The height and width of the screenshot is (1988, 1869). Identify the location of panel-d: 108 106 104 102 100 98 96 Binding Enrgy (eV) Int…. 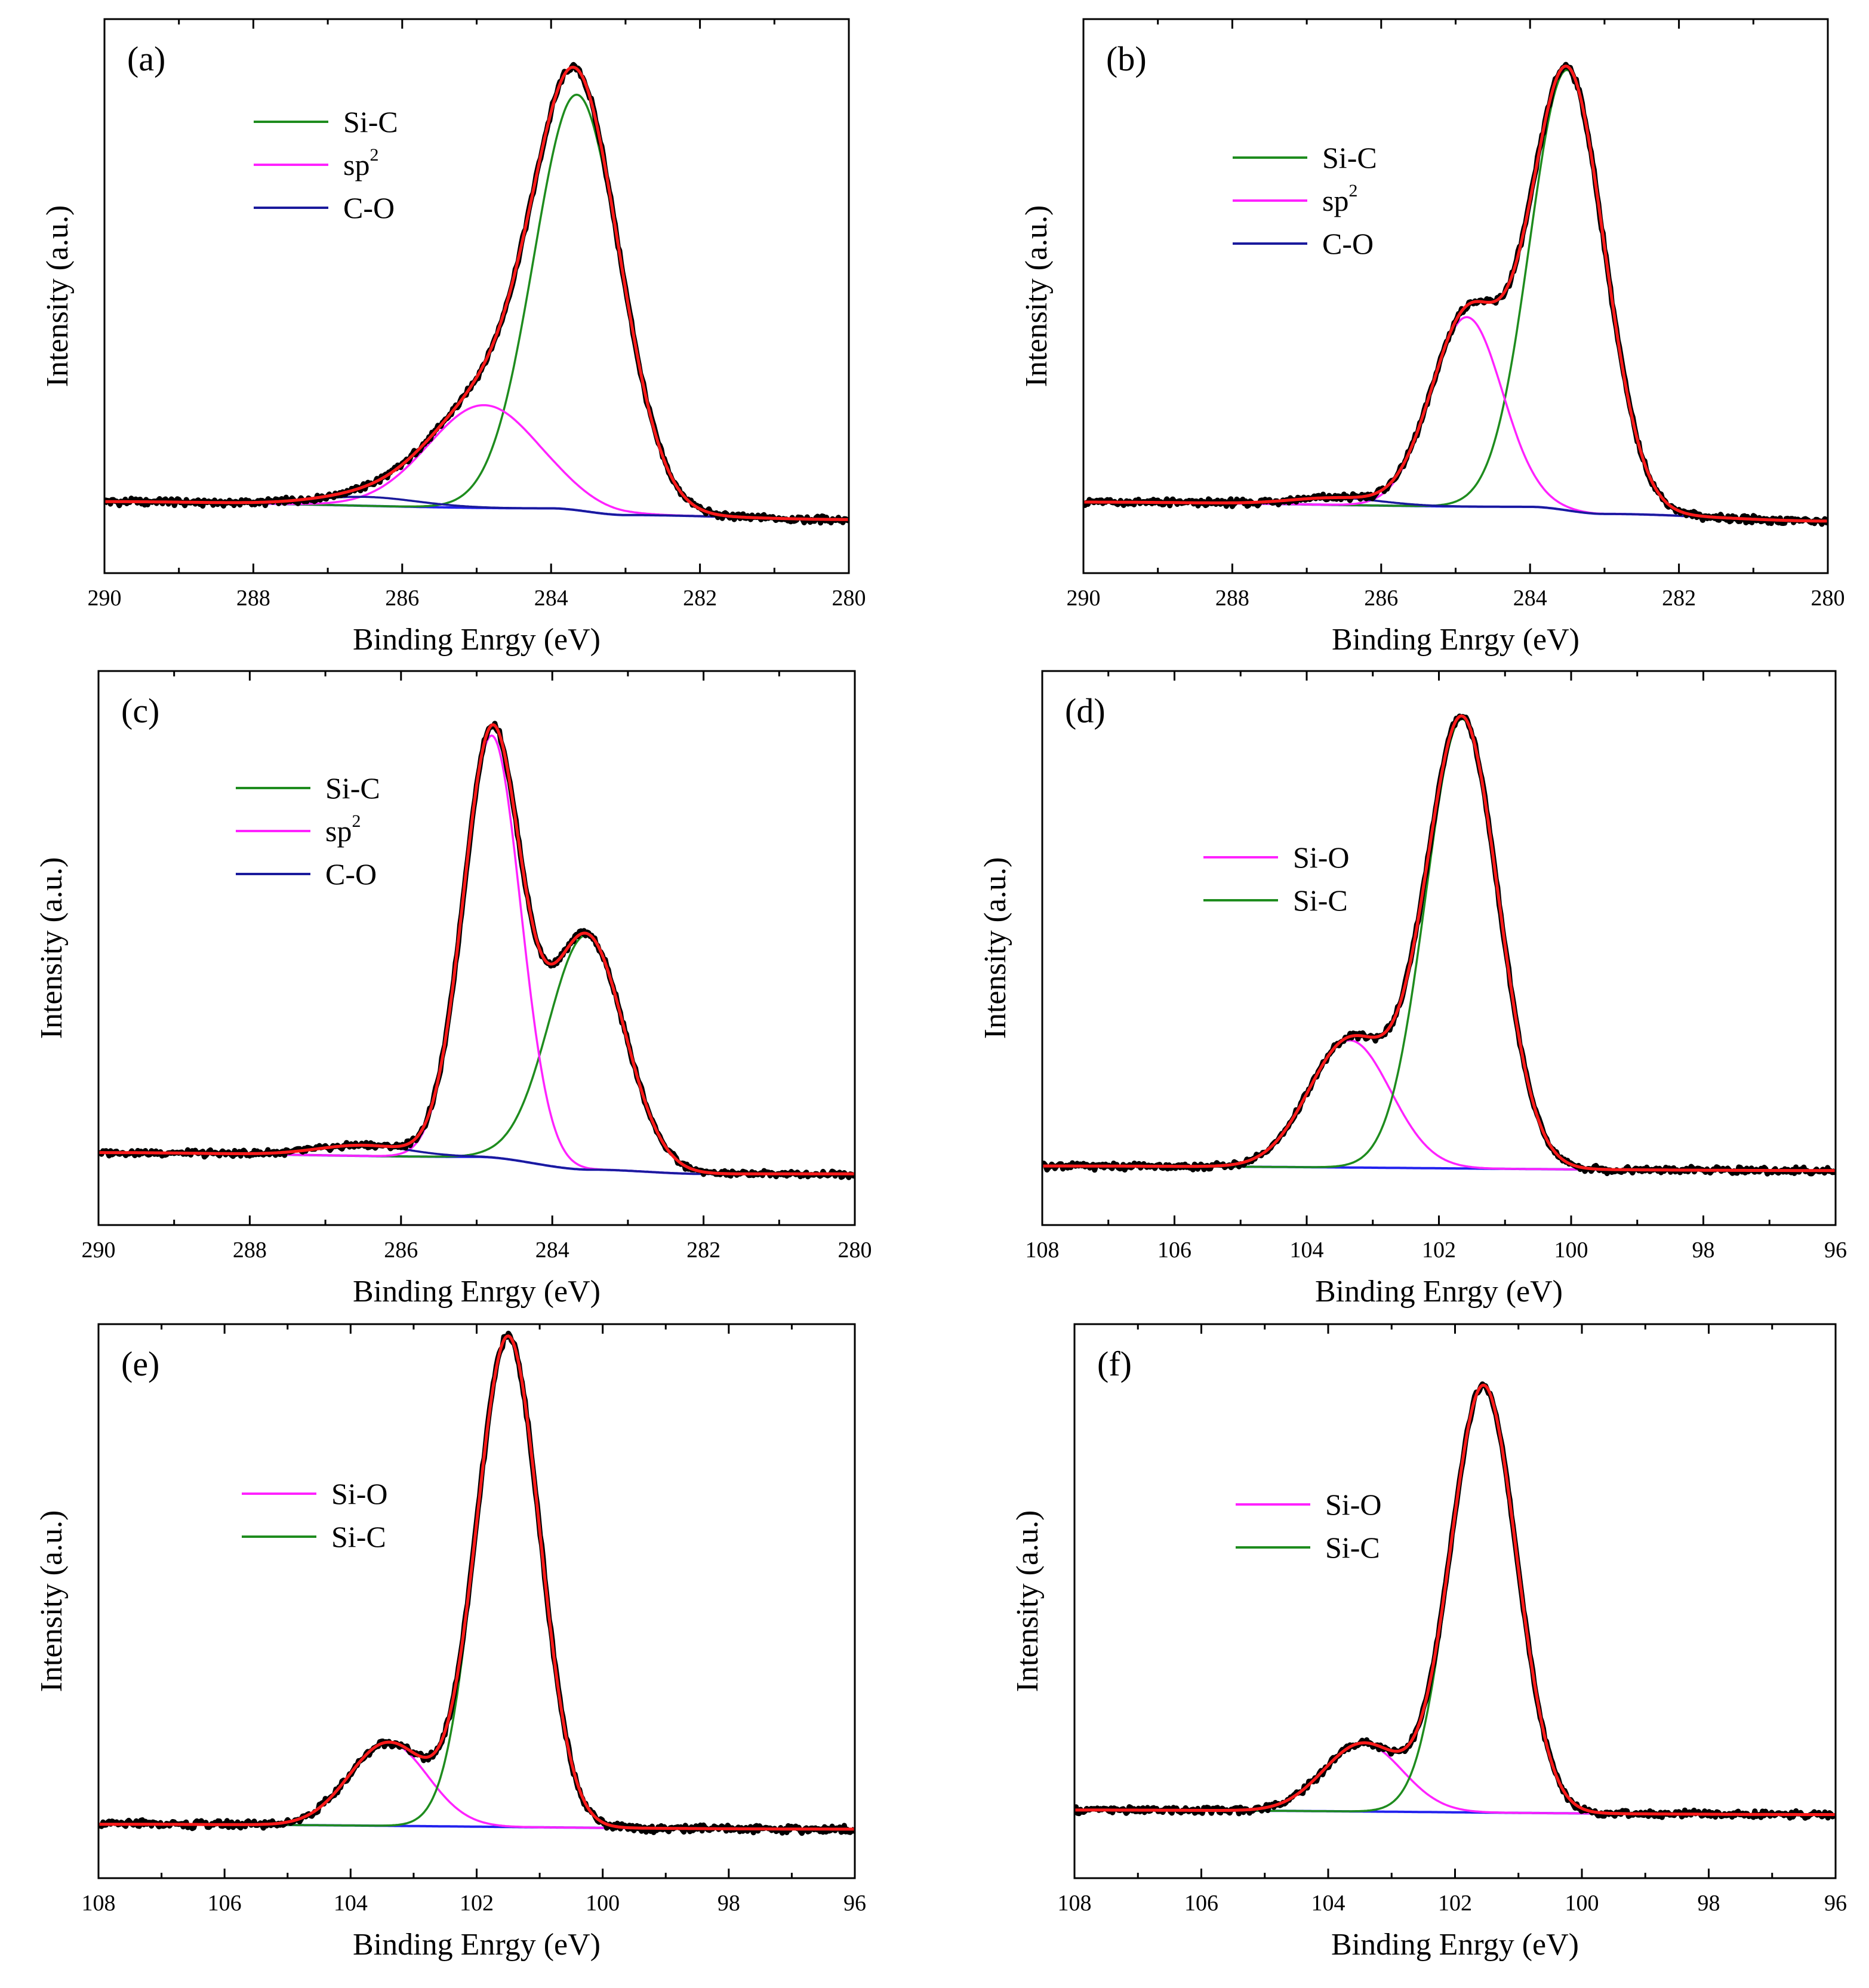
(1412, 989).